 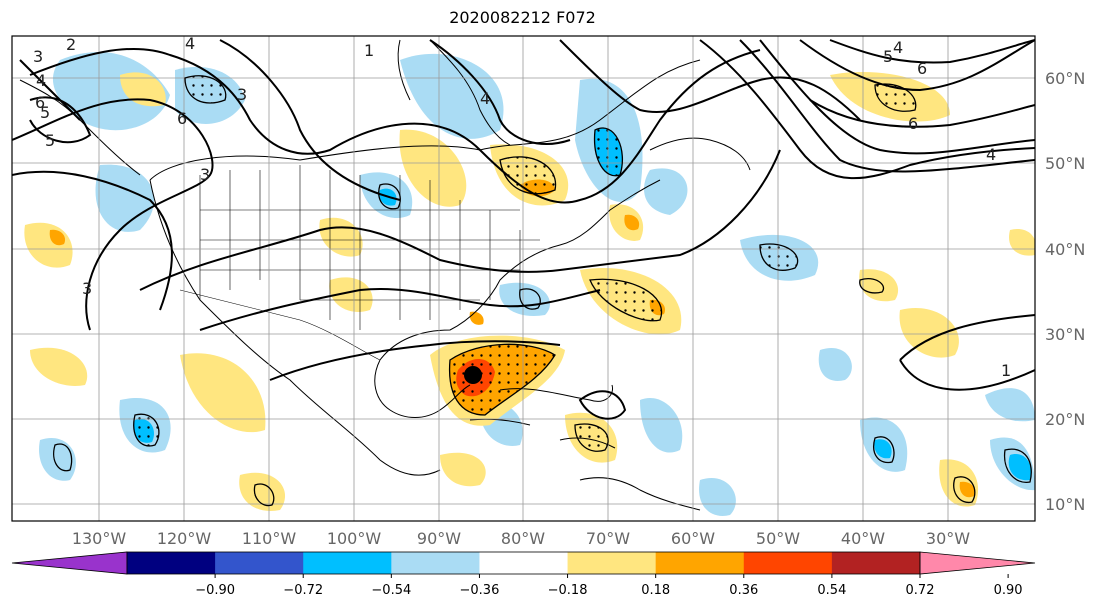 I want to click on lat-label: 60°N, so click(x=1065, y=78).